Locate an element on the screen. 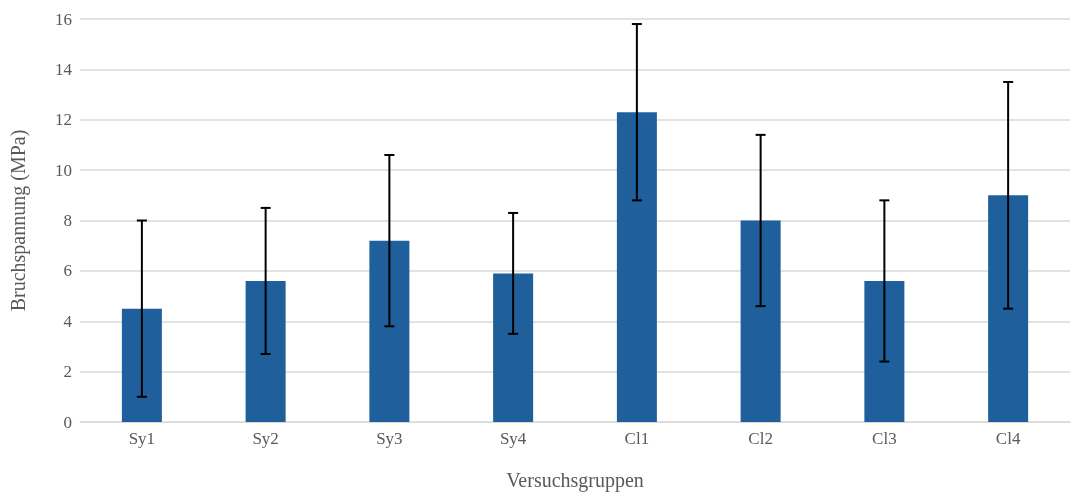  x-tick-label: Sy2 is located at coordinates (265, 438).